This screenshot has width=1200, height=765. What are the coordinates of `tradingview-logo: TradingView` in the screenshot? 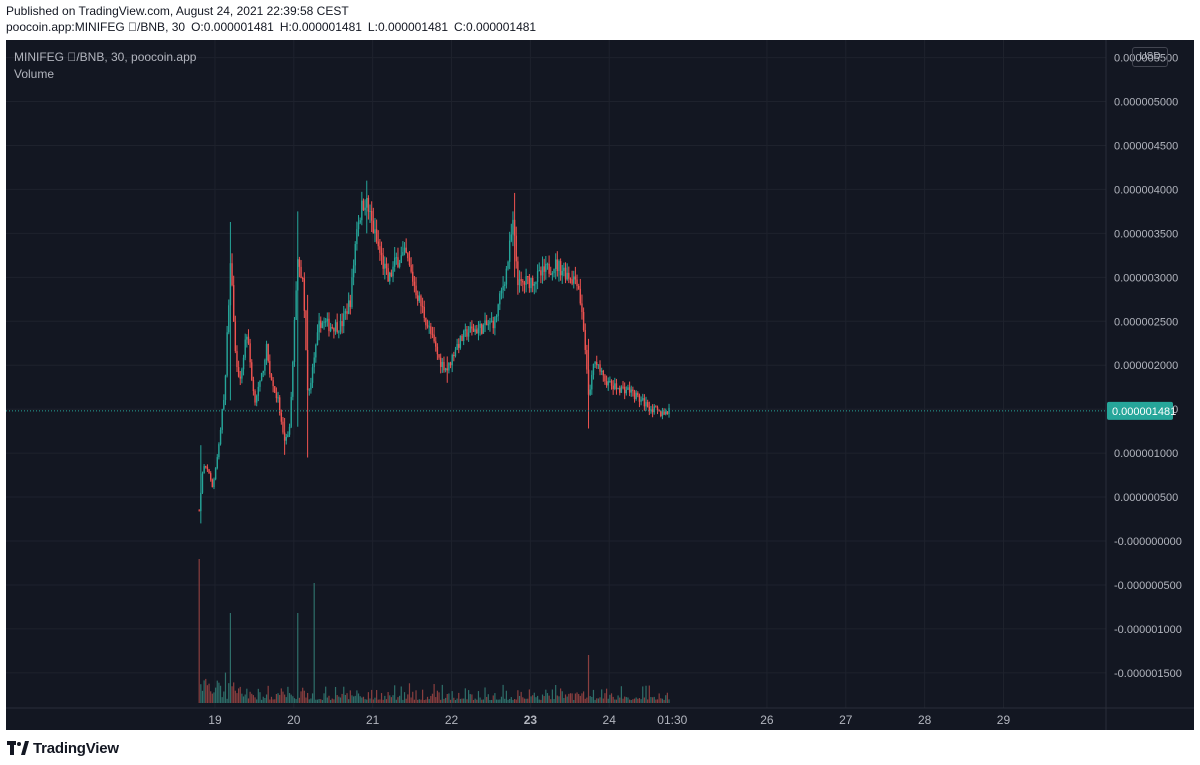 It's located at (63, 748).